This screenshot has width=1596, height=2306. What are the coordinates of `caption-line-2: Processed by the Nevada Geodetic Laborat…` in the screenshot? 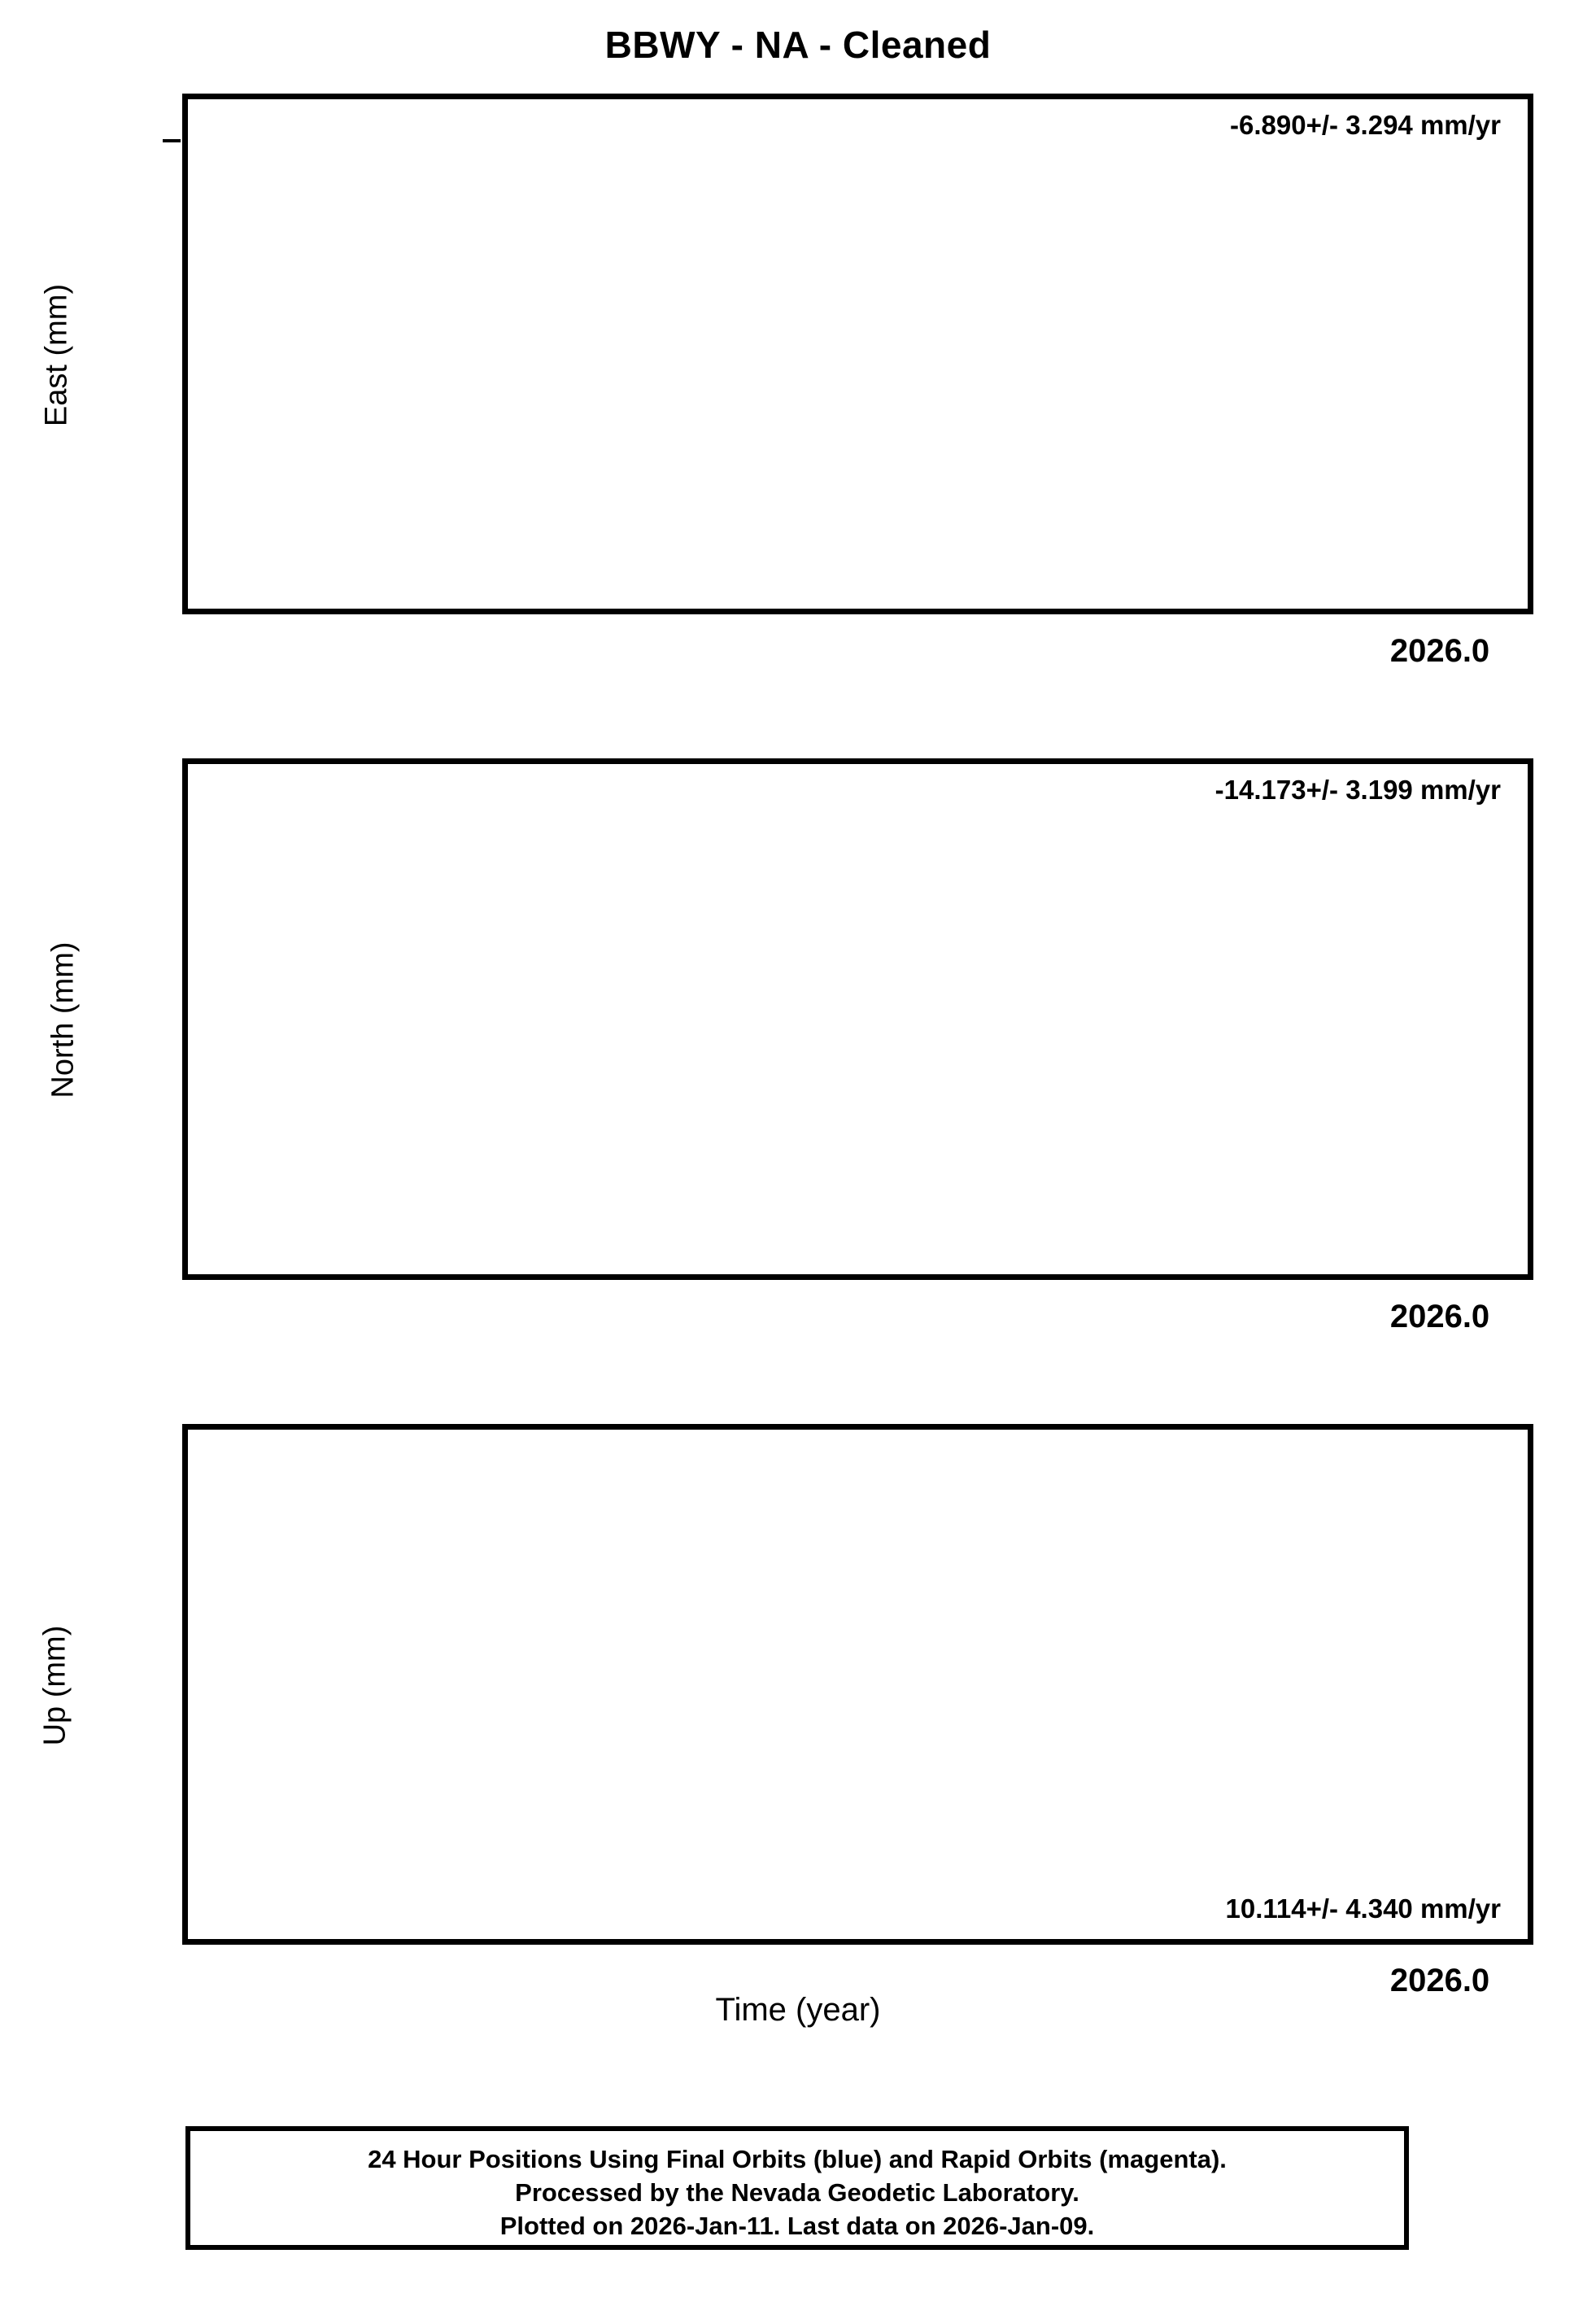 It's located at (797, 2192).